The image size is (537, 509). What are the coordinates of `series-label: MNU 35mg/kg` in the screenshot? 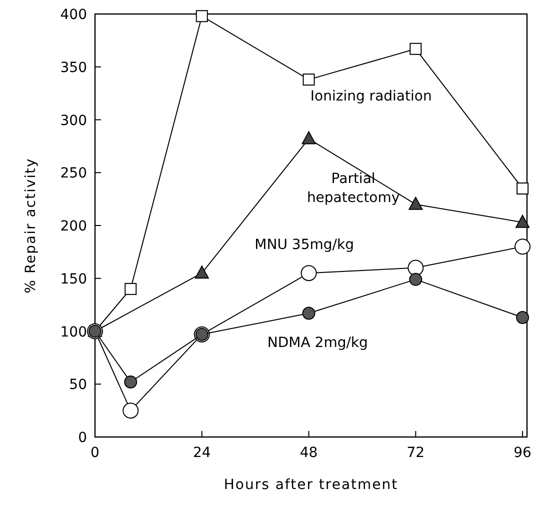 It's located at (304, 244).